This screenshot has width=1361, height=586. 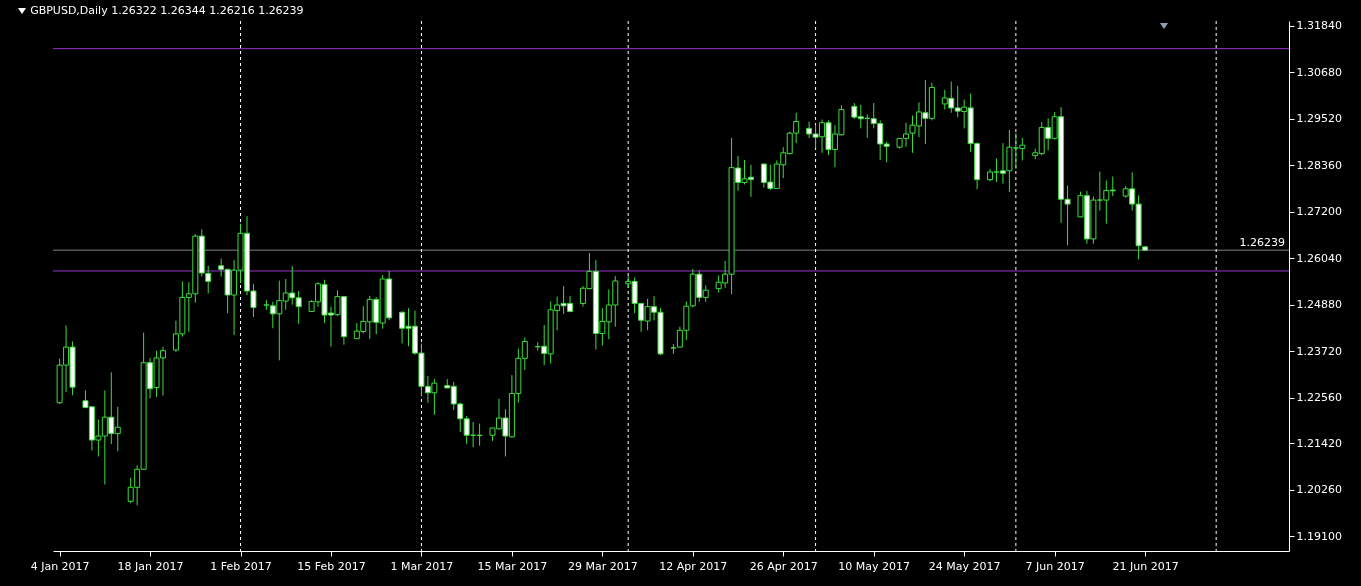 What do you see at coordinates (1319, 398) in the screenshot?
I see `y-tick-label: 1.22560` at bounding box center [1319, 398].